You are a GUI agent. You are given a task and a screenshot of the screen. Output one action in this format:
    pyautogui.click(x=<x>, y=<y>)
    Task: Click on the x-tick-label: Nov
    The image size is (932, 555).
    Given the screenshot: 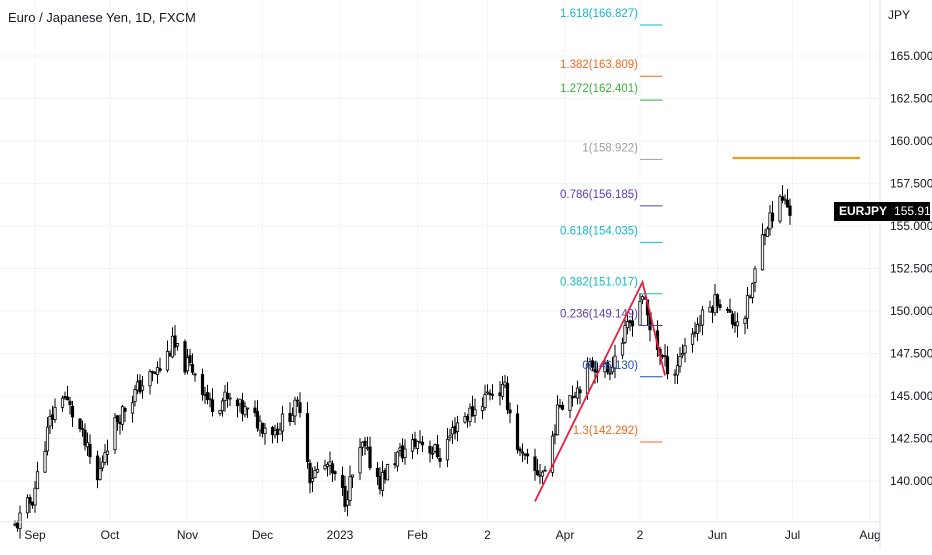 What is the action you would take?
    pyautogui.click(x=187, y=535)
    